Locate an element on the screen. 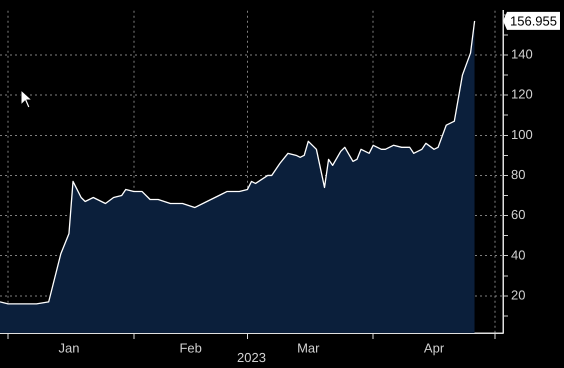  annotation: 156.955 is located at coordinates (533, 21).